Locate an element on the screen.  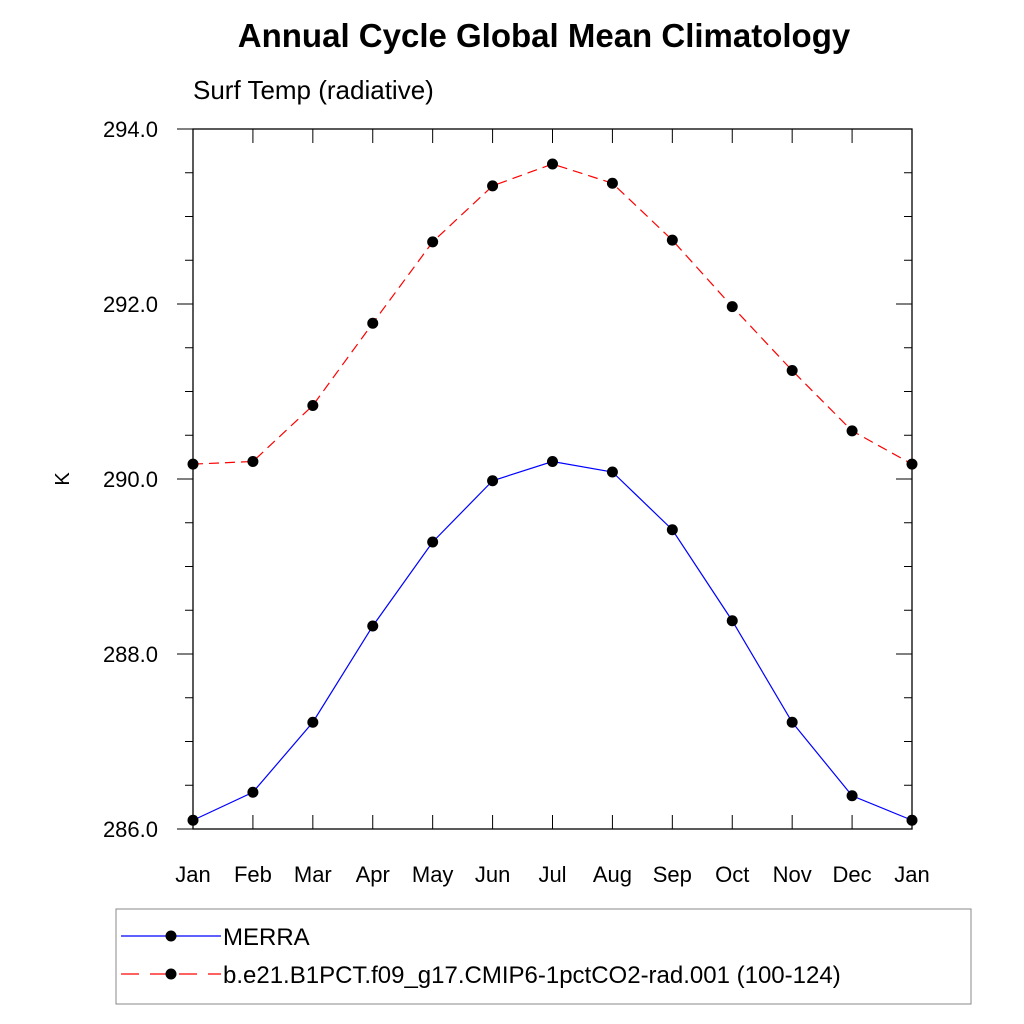
x-tick-label: Sep is located at coordinates (672, 874).